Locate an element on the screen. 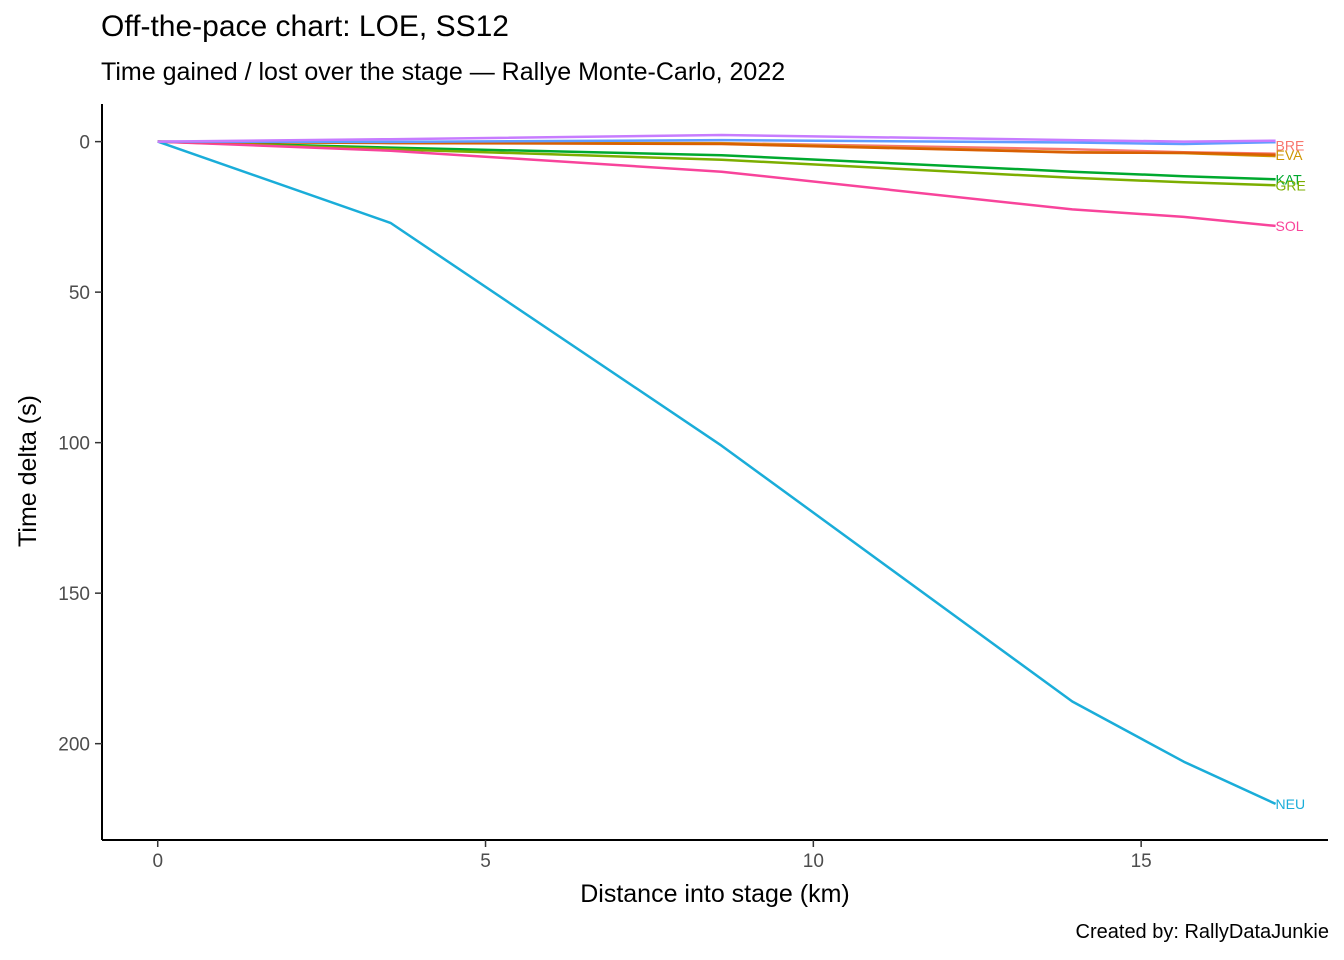 This screenshot has width=1344, height=960. y-tick-label: 50 is located at coordinates (79, 293).